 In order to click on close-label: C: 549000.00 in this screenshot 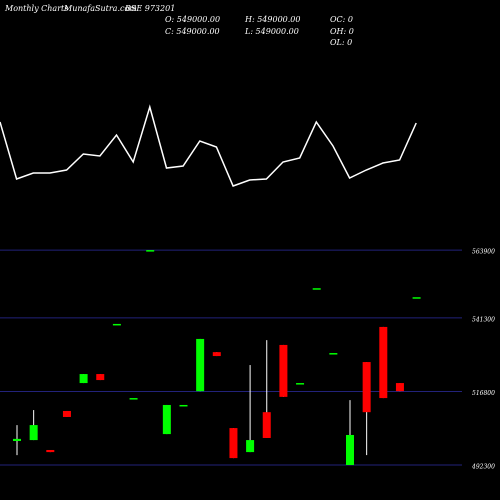, I will do `click(192, 31)`.